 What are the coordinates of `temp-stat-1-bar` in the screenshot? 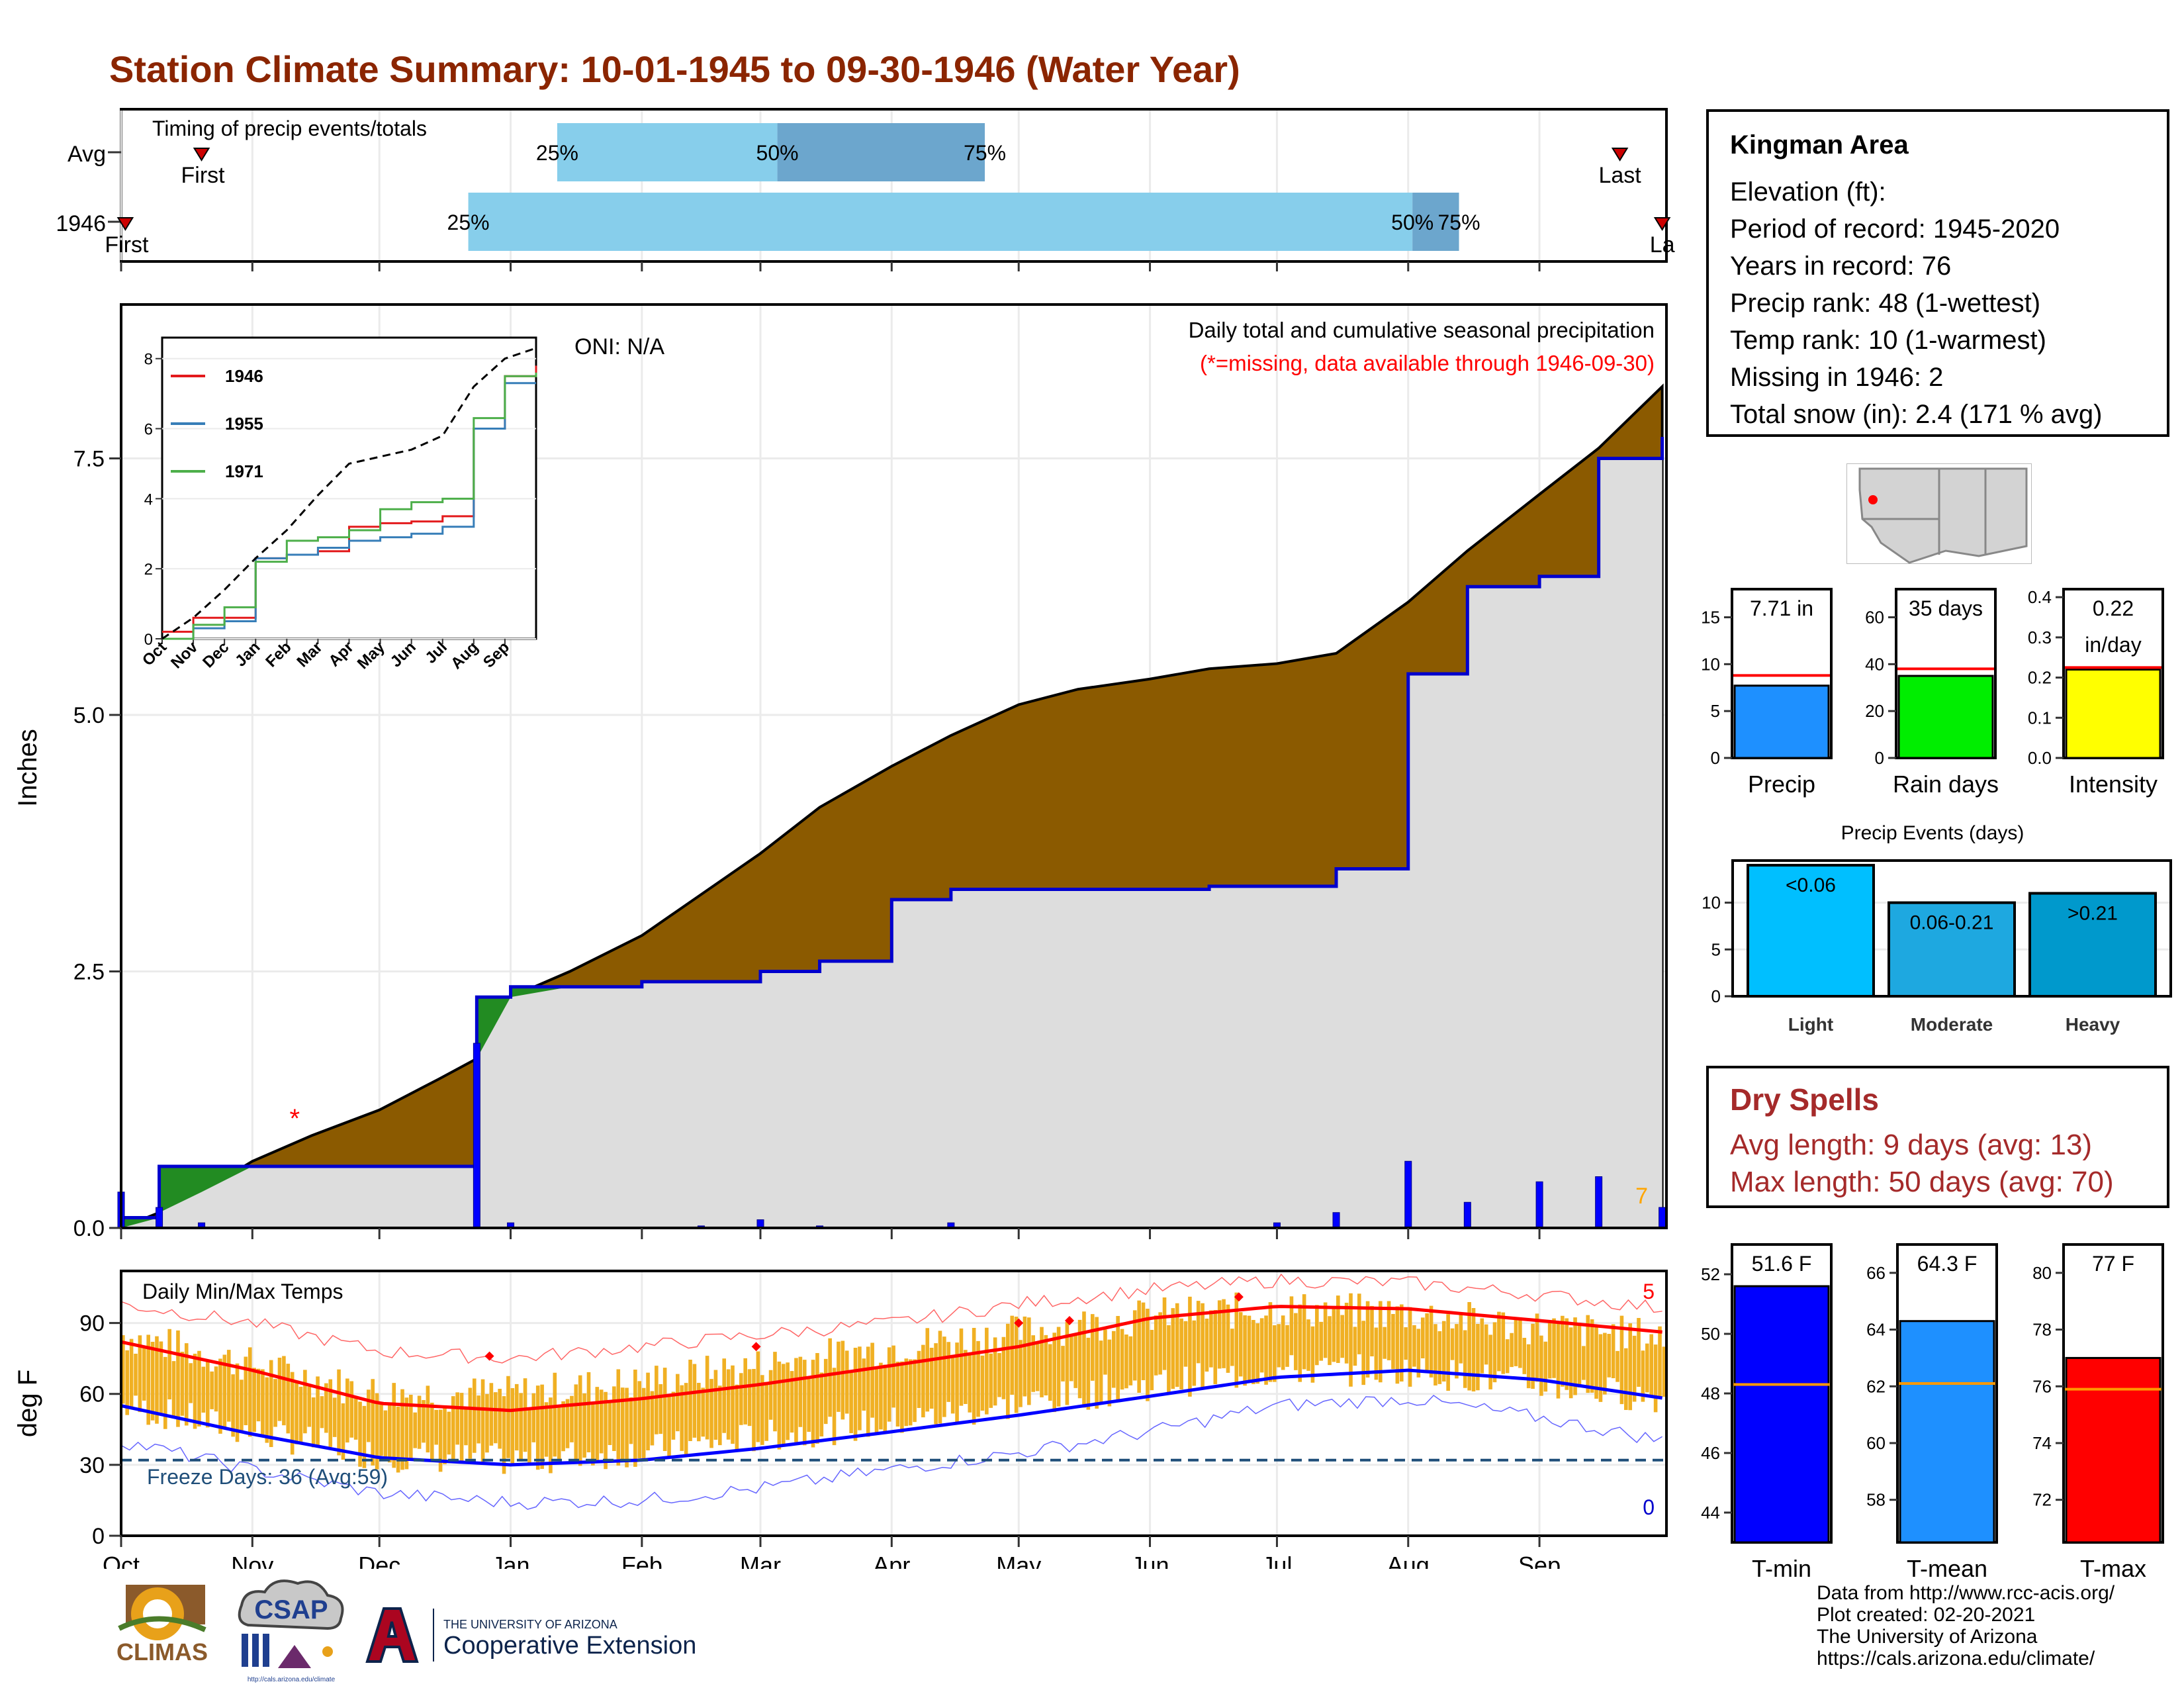 It's located at (1947, 1432).